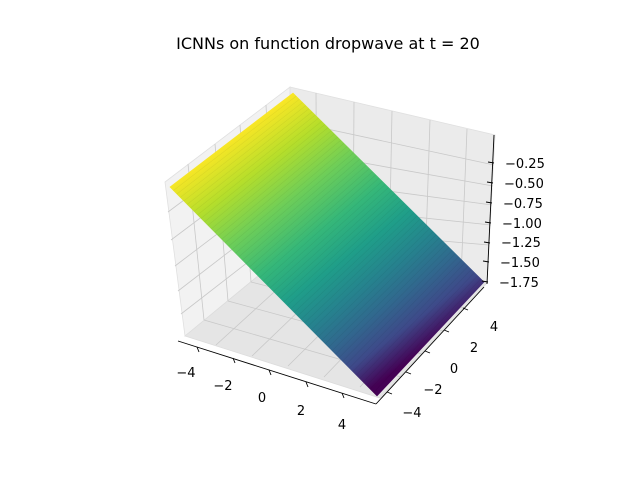 The width and height of the screenshot is (640, 480). What do you see at coordinates (494, 327) in the screenshot?
I see `y-tick-label: 4` at bounding box center [494, 327].